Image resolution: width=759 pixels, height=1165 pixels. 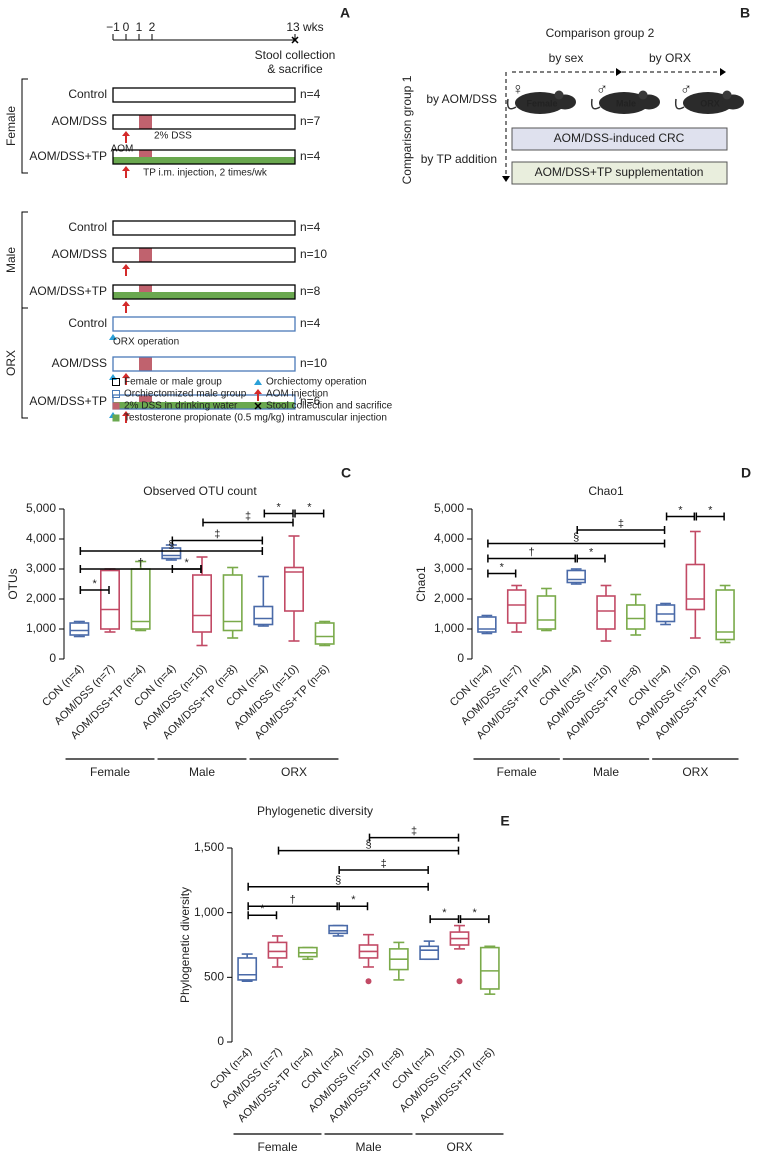 What do you see at coordinates (145, 364) in the screenshot?
I see `dss-block` at bounding box center [145, 364].